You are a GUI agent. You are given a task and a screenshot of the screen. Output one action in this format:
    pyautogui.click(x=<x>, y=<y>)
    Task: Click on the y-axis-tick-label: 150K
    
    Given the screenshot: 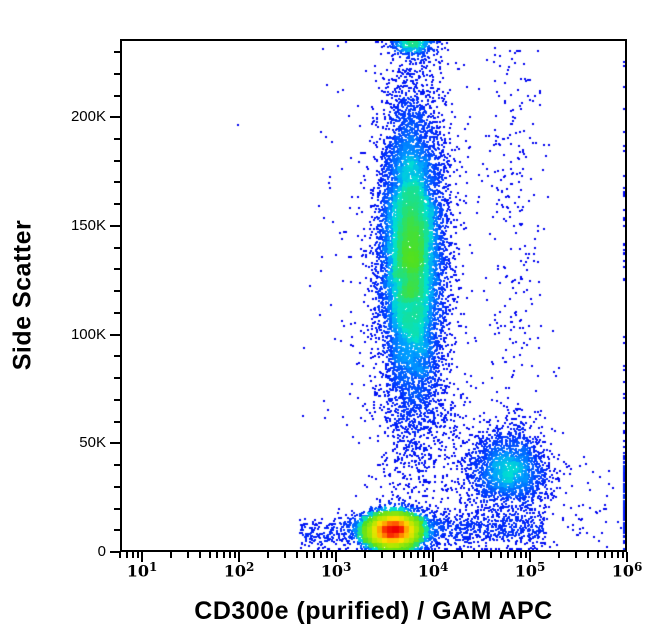 What is the action you would take?
    pyautogui.click(x=88, y=225)
    